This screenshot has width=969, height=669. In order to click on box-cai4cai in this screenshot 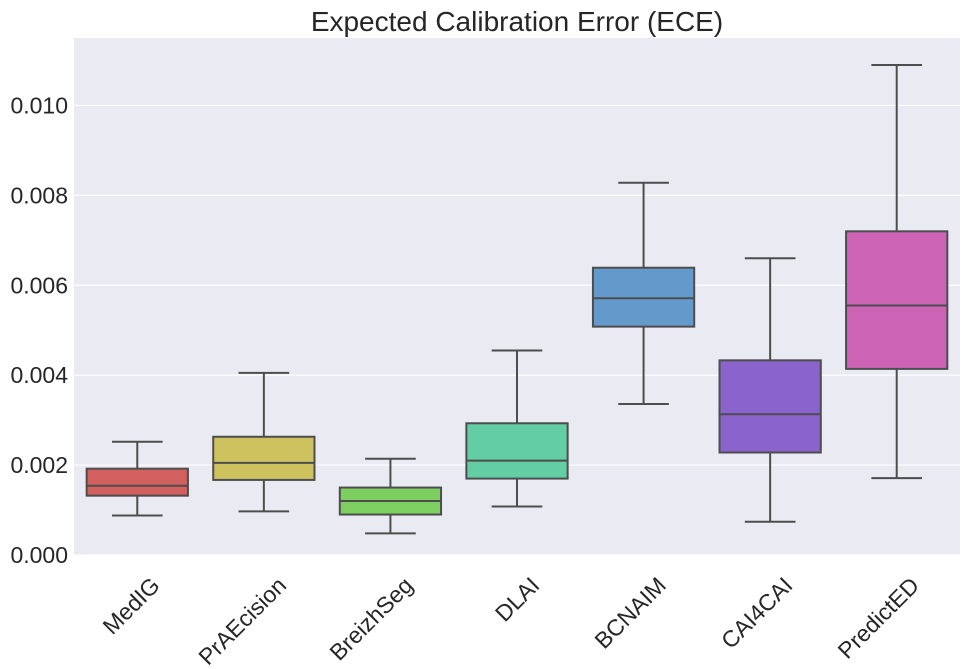, I will do `click(770, 390)`.